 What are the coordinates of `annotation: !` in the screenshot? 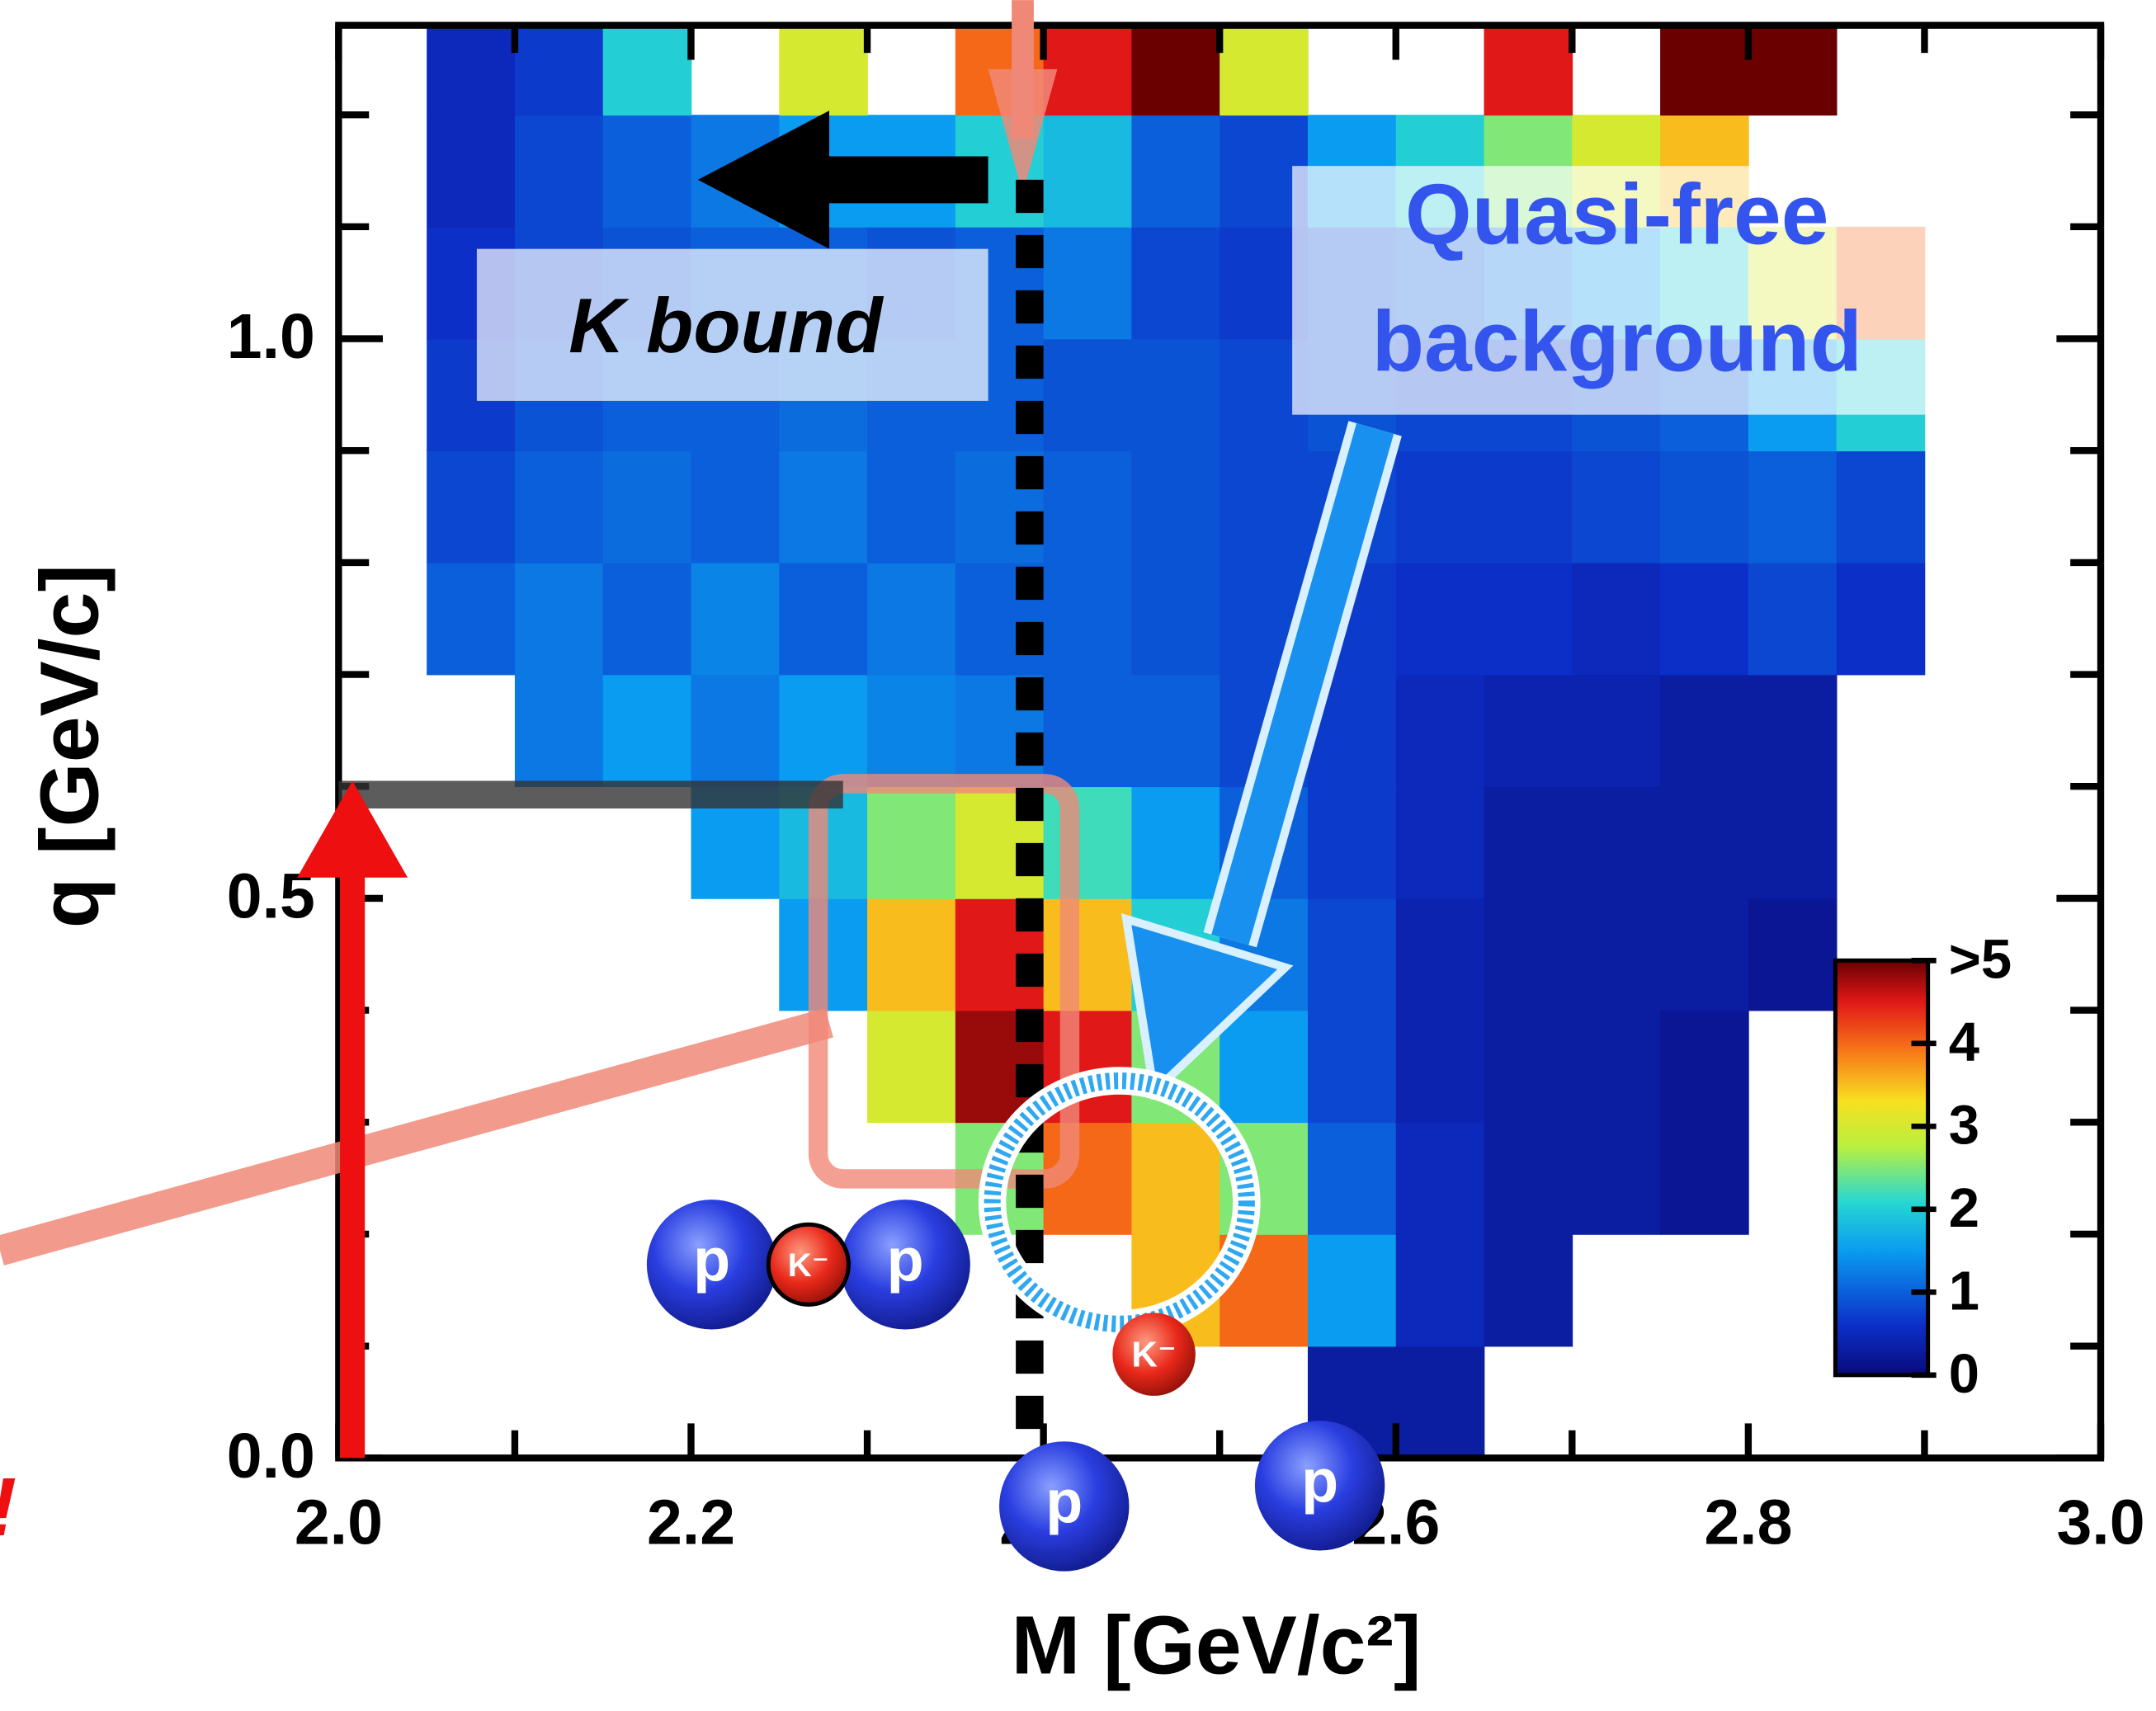 It's located at (8, 1507).